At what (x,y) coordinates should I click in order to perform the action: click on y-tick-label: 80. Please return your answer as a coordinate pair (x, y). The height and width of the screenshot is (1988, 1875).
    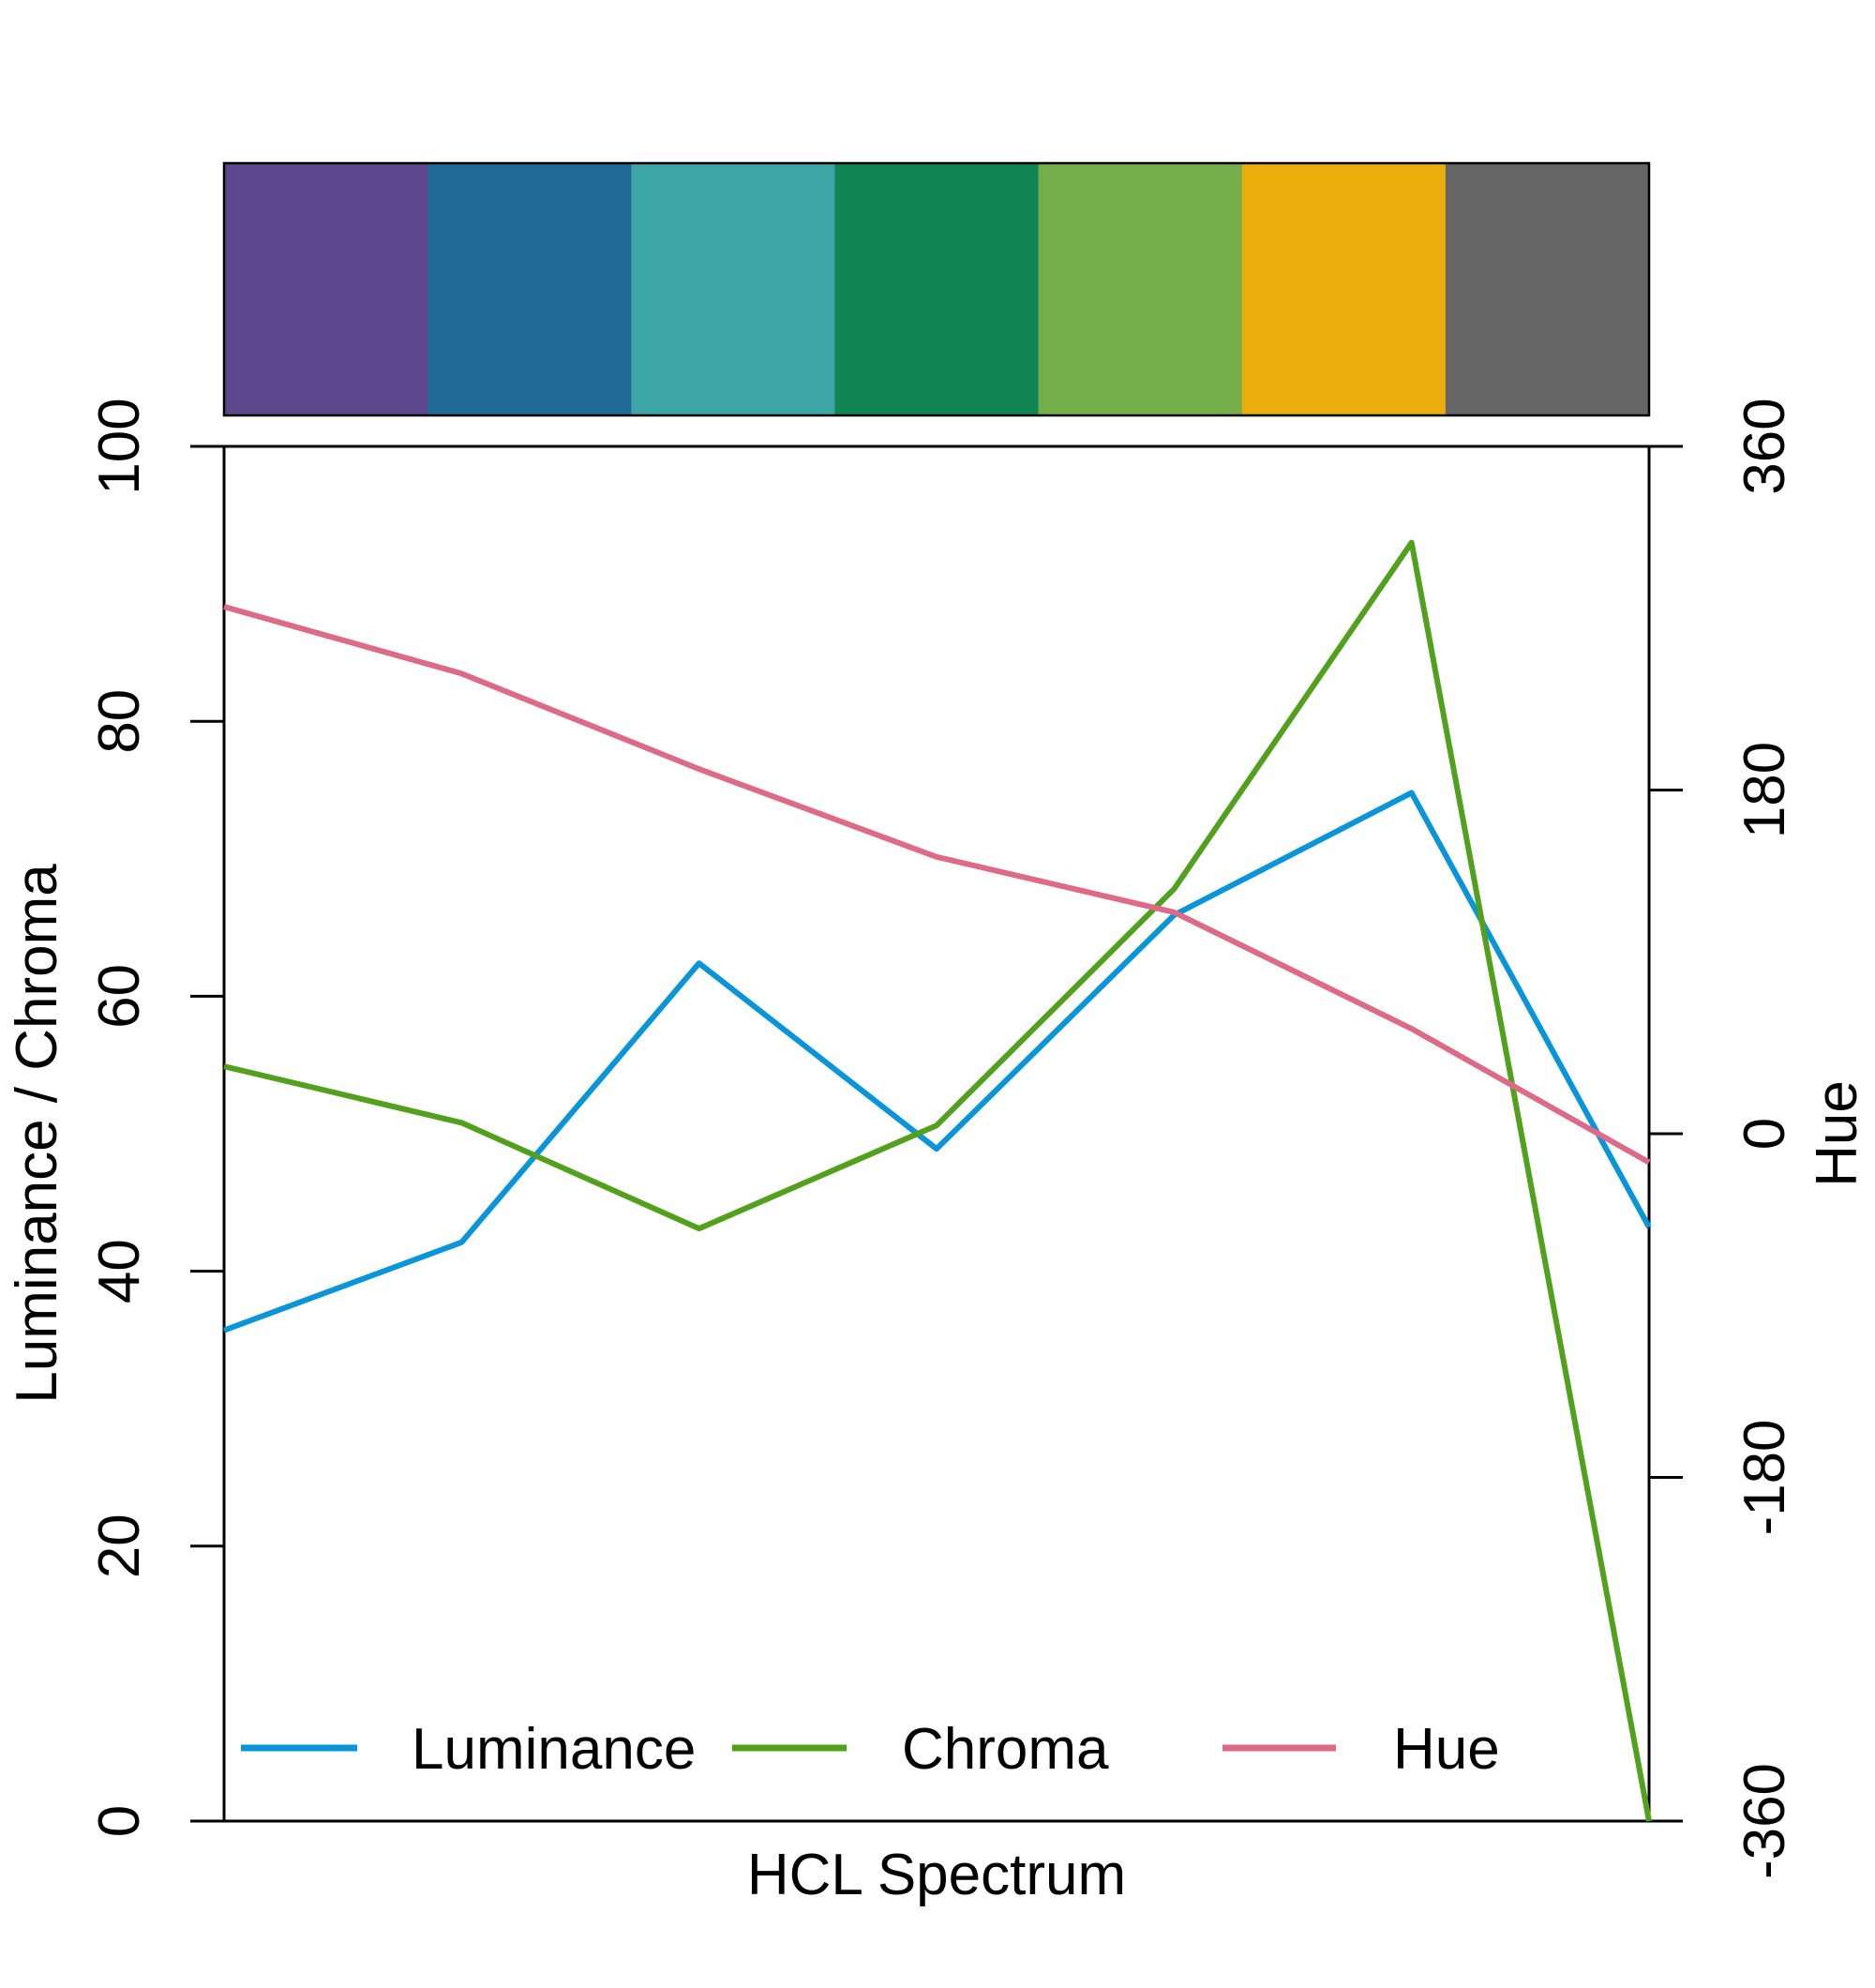
    Looking at the image, I should click on (119, 722).